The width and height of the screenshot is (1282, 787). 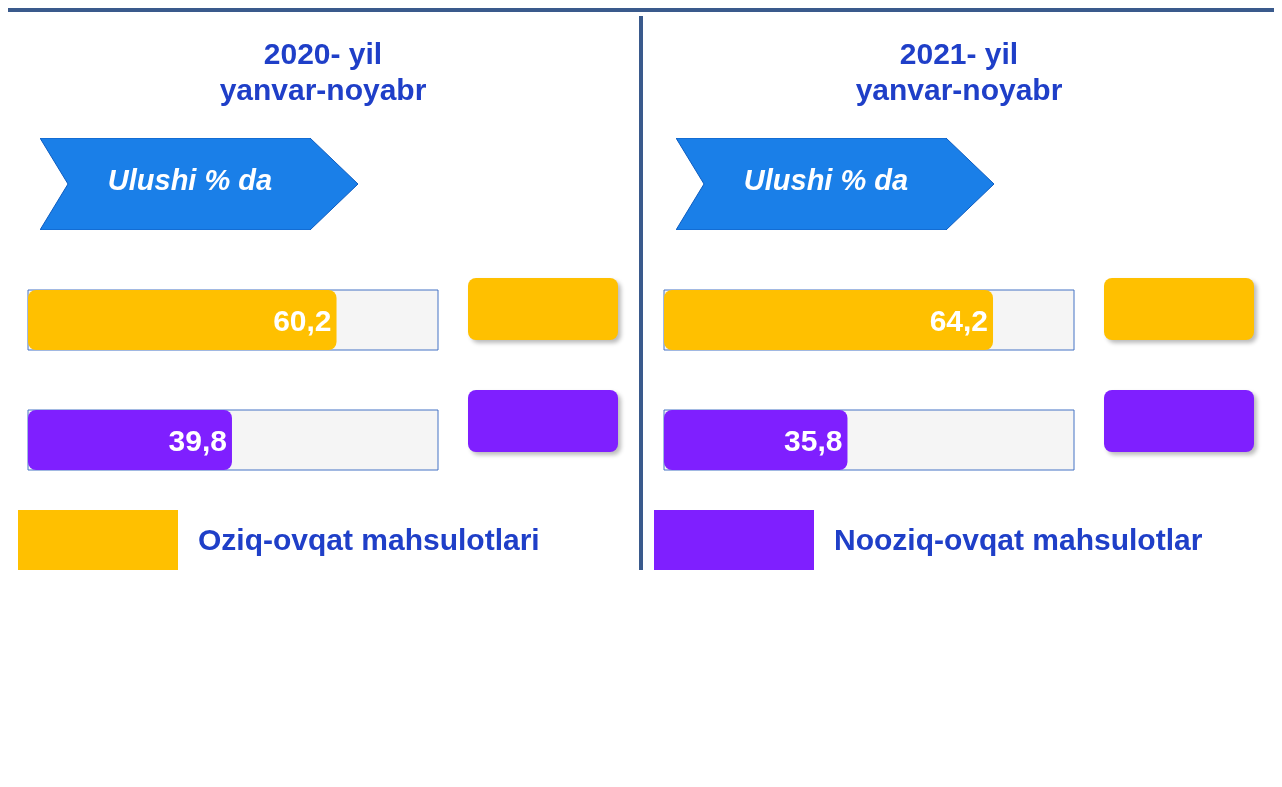 What do you see at coordinates (323, 72) in the screenshot?
I see `chart-title: 2020- yil yanvar-noyabr` at bounding box center [323, 72].